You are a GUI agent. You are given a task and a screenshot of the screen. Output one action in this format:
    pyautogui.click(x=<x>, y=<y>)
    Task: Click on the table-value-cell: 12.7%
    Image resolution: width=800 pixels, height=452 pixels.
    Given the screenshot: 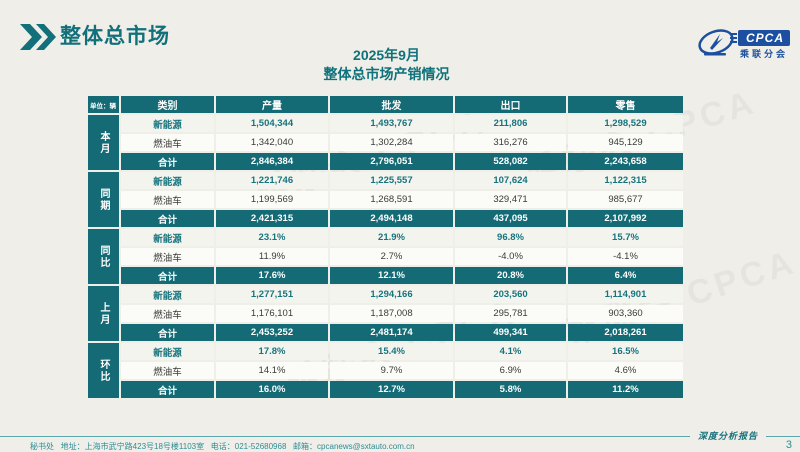 What is the action you would take?
    pyautogui.click(x=391, y=389)
    